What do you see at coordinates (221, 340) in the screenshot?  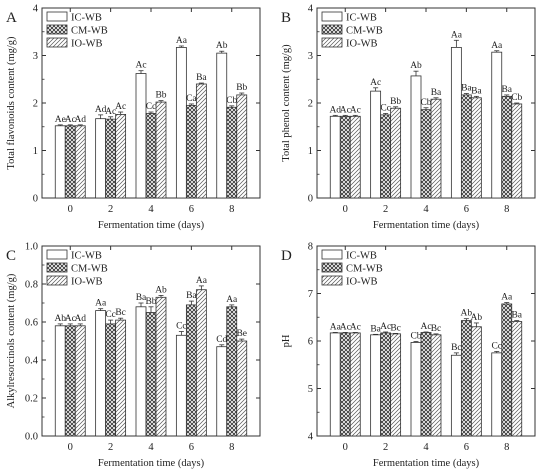 I see `data-label: Cd` at bounding box center [221, 340].